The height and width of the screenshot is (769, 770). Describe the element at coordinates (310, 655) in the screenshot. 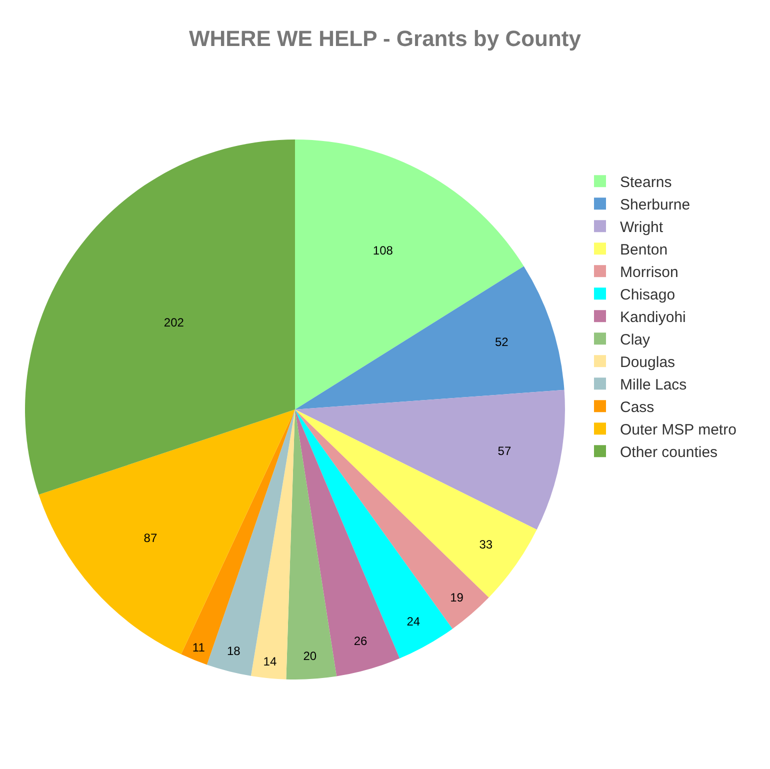

I see `data-label: 20` at that location.